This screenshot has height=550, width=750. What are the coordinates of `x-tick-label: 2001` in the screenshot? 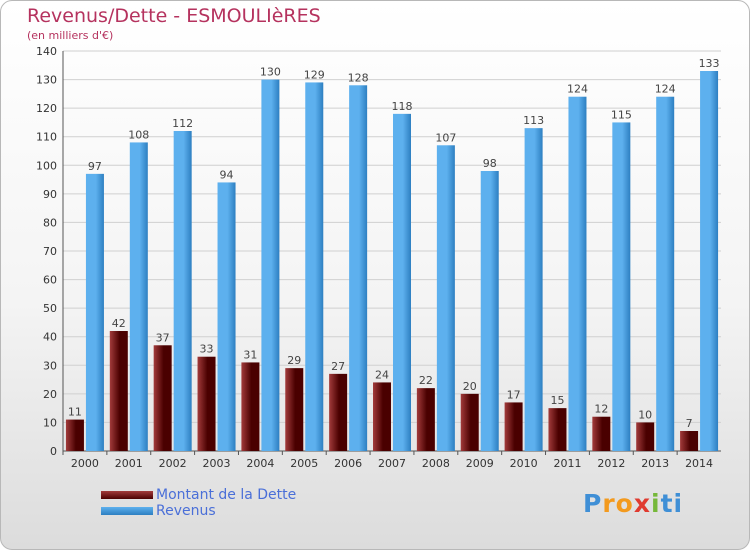 It's located at (129, 463).